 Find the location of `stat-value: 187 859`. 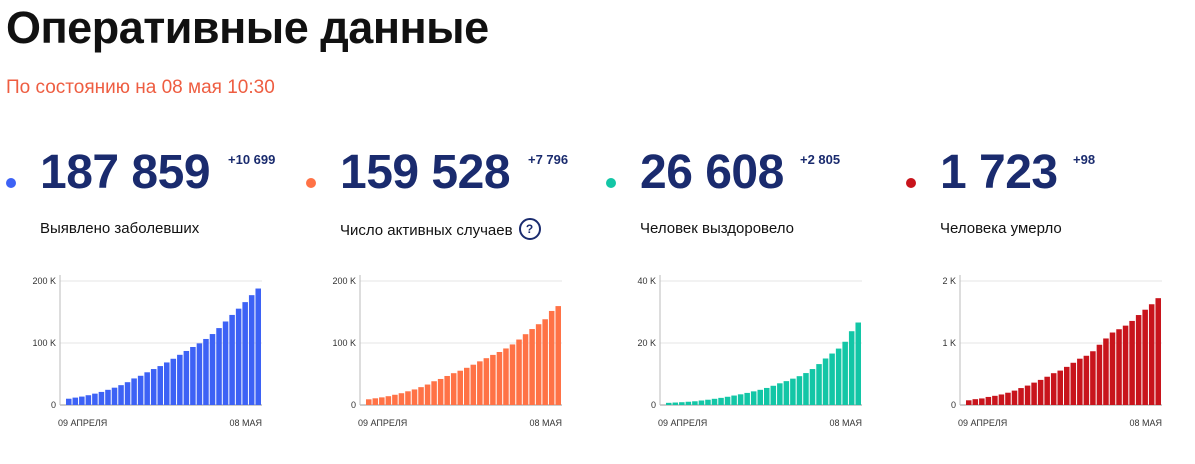

stat-value: 187 859 is located at coordinates (125, 172).